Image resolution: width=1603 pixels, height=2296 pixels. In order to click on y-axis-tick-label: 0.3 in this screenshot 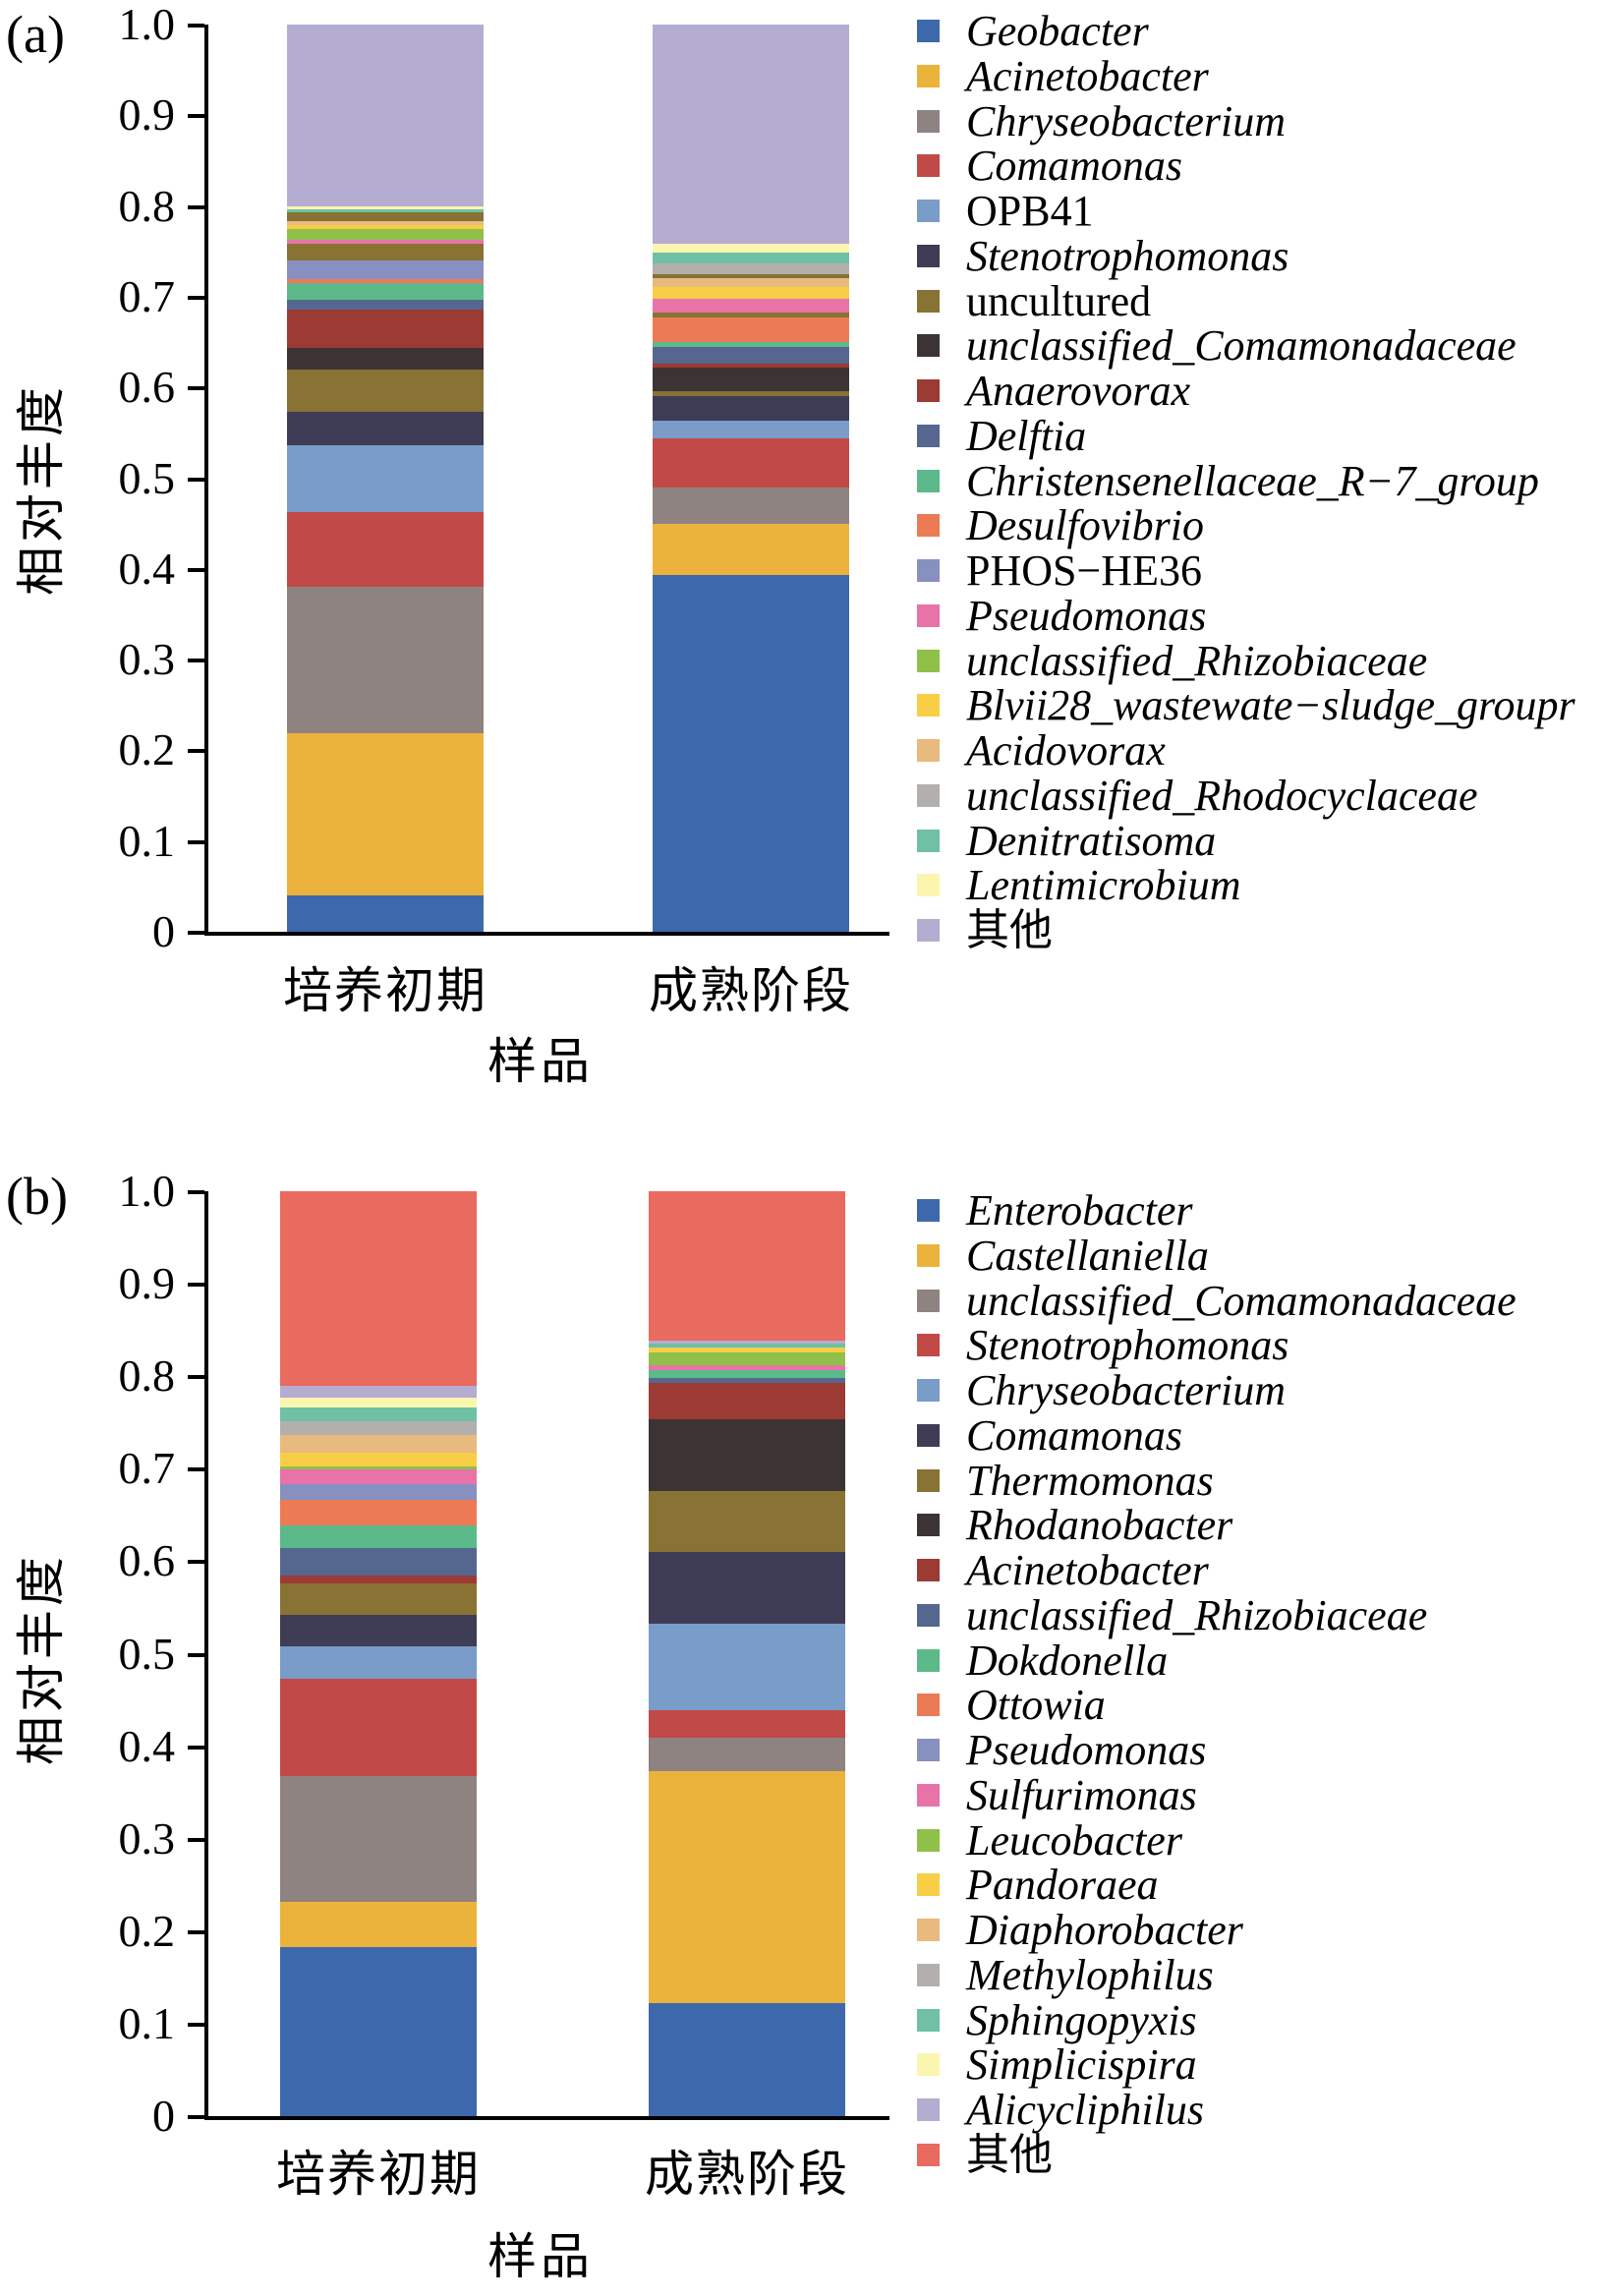, I will do `click(147, 1838)`.